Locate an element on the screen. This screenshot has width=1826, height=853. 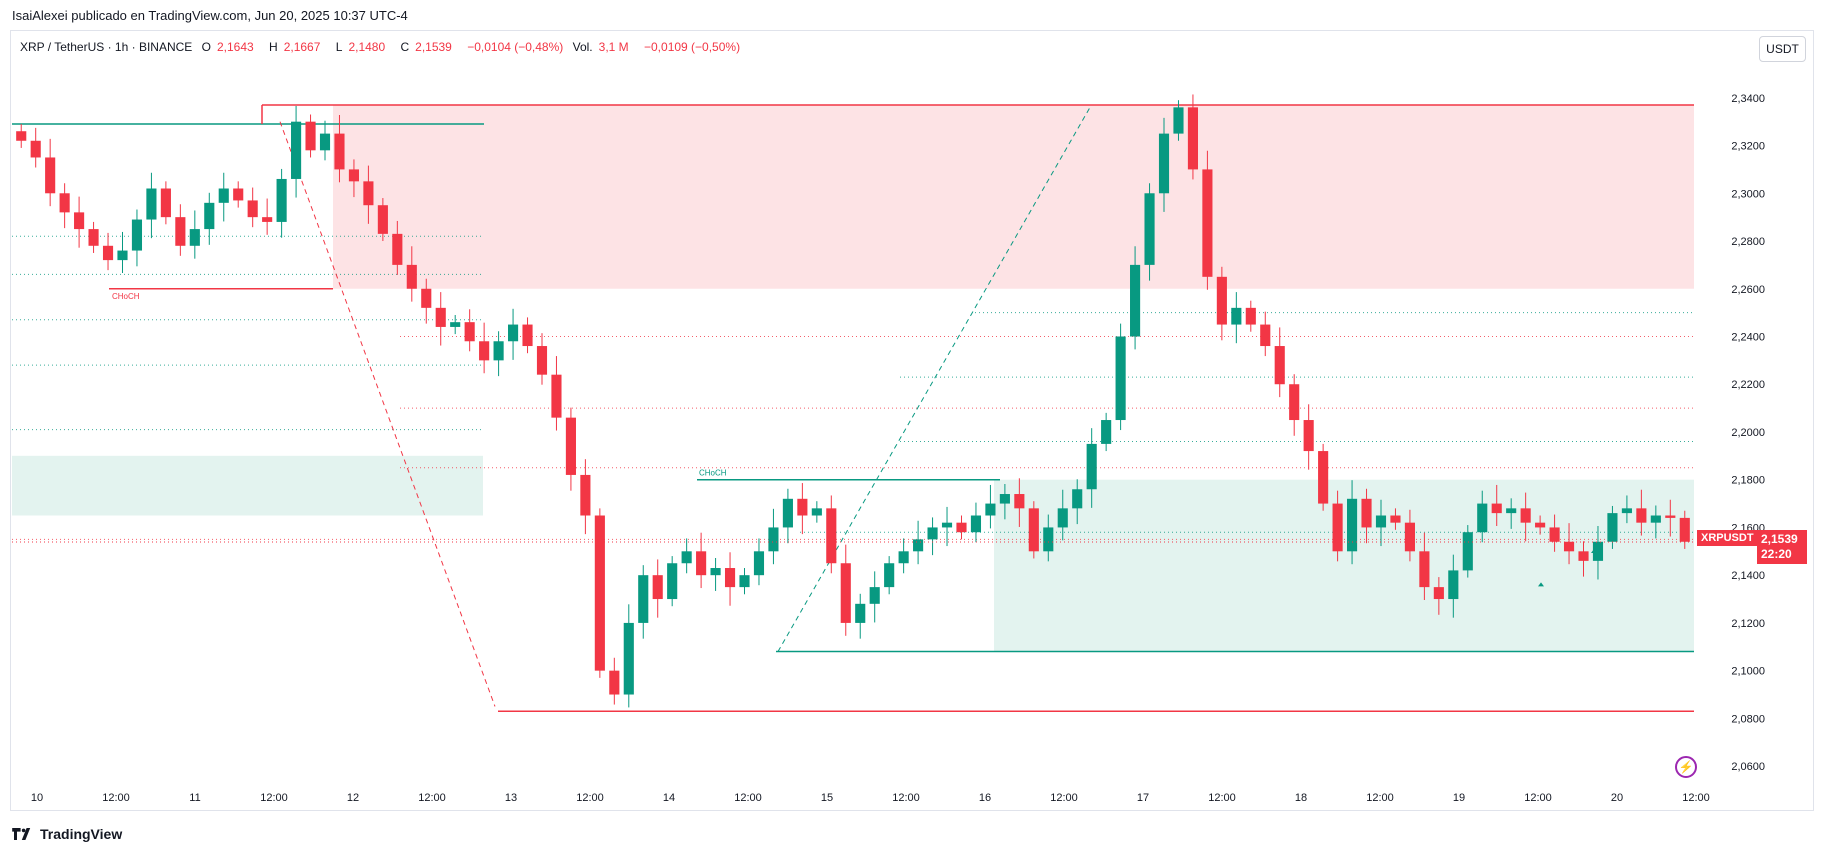
low-value: 2,1480 is located at coordinates (367, 47).